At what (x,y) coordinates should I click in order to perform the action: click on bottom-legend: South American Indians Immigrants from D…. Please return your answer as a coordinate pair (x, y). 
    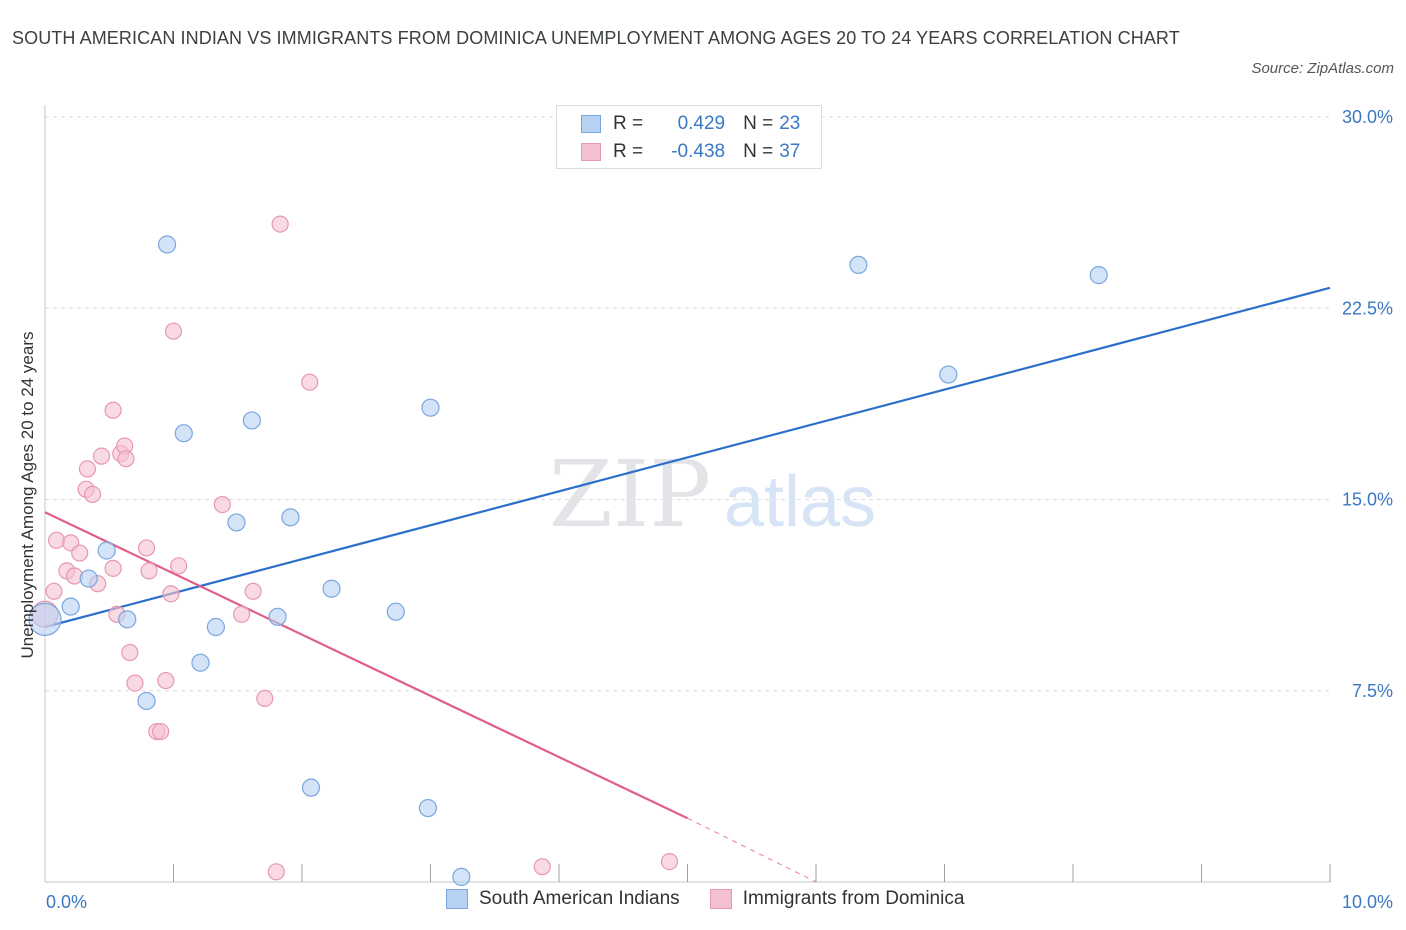
    Looking at the image, I should click on (720, 899).